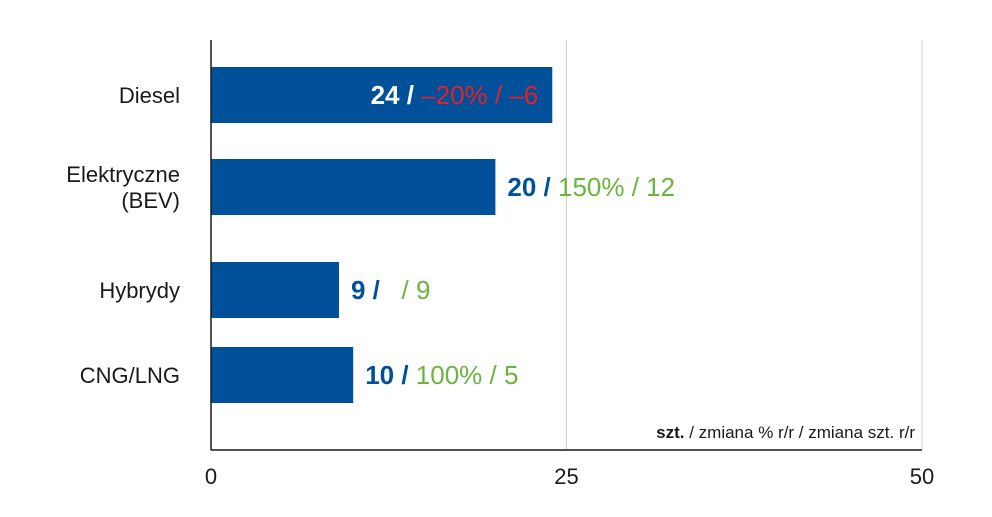 The image size is (992, 517). What do you see at coordinates (391, 290) in the screenshot?
I see `data-label: 9 / / 9` at bounding box center [391, 290].